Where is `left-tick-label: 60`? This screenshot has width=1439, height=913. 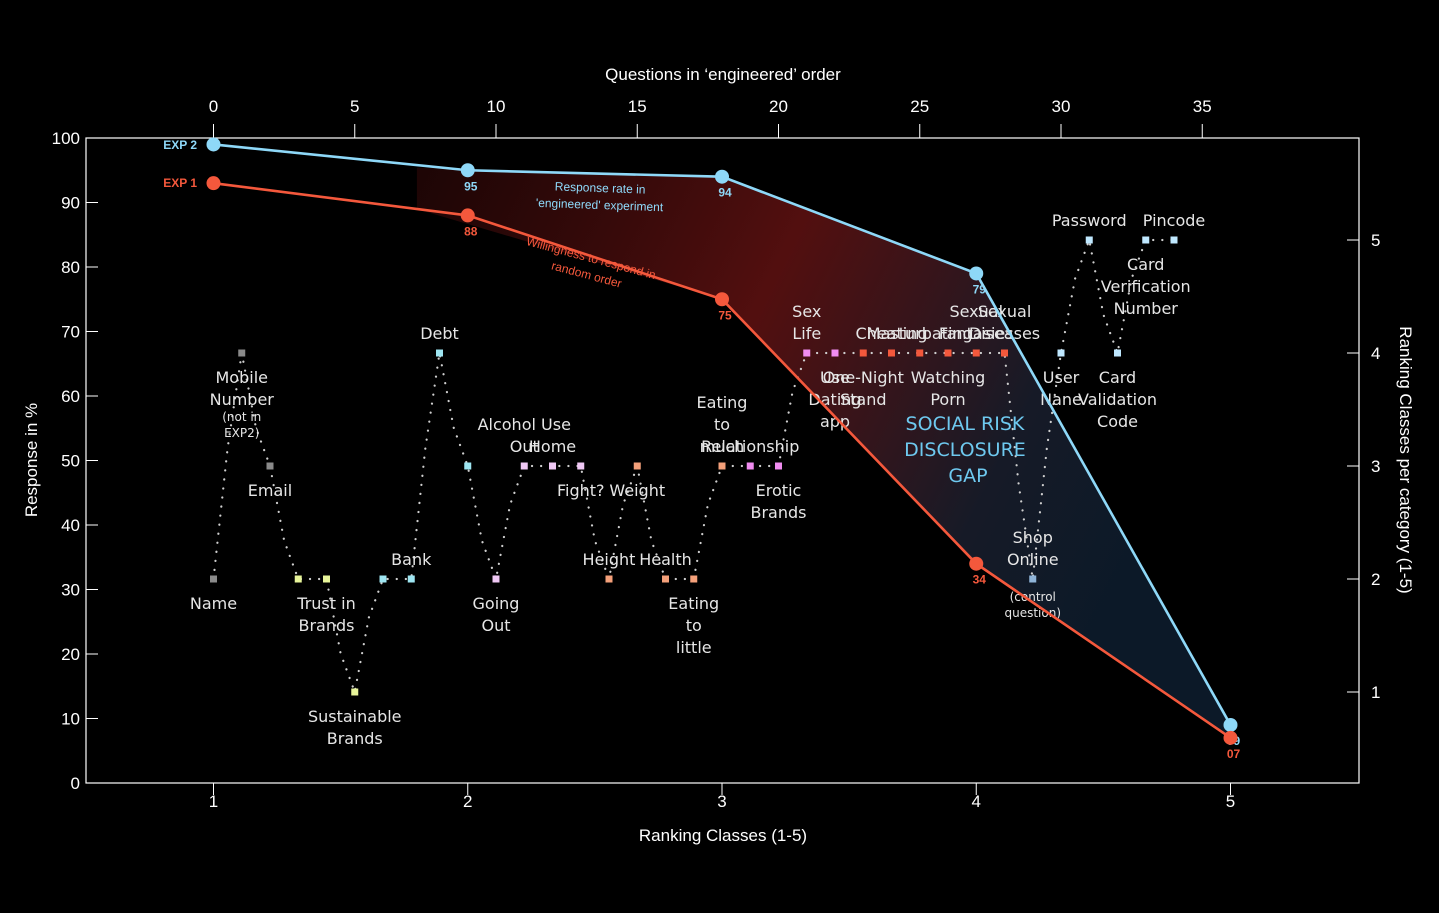 left-tick-label: 60 is located at coordinates (70, 396).